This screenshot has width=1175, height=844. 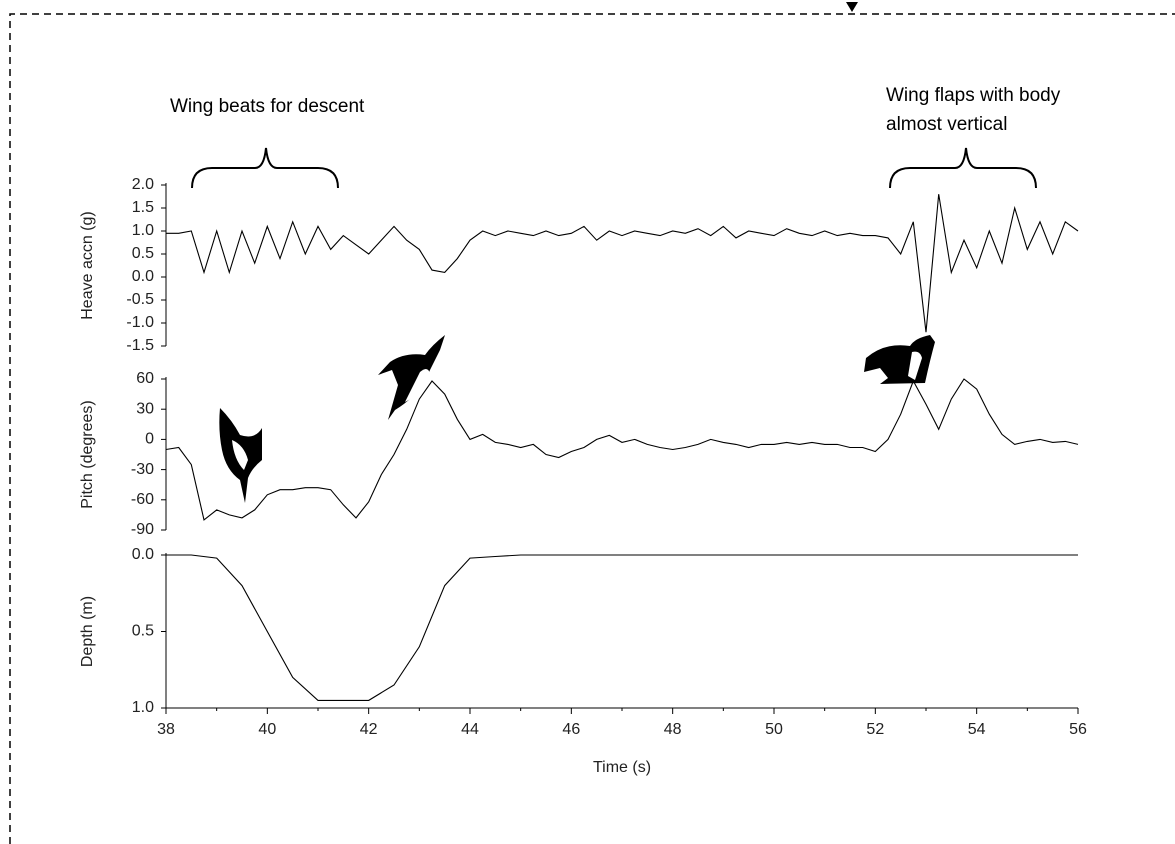 I want to click on penguin-ascending, so click(x=411, y=377).